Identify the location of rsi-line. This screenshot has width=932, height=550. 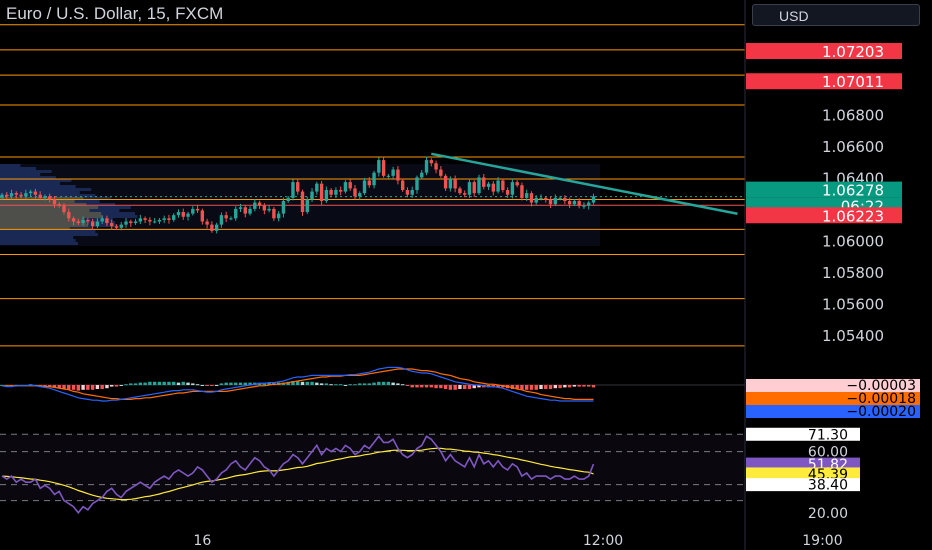
(298, 474).